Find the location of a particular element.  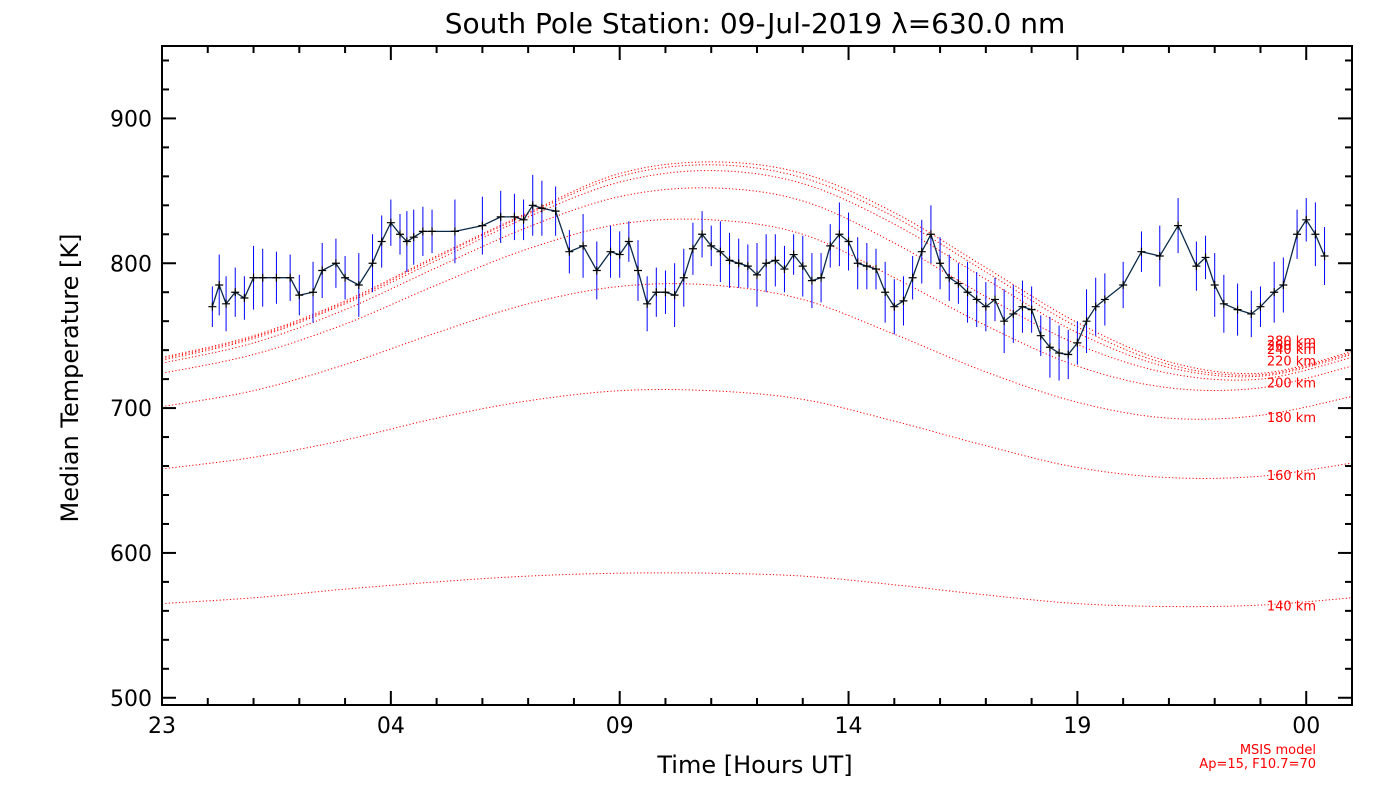

model-label-140-km: 140 km is located at coordinates (1291, 607).